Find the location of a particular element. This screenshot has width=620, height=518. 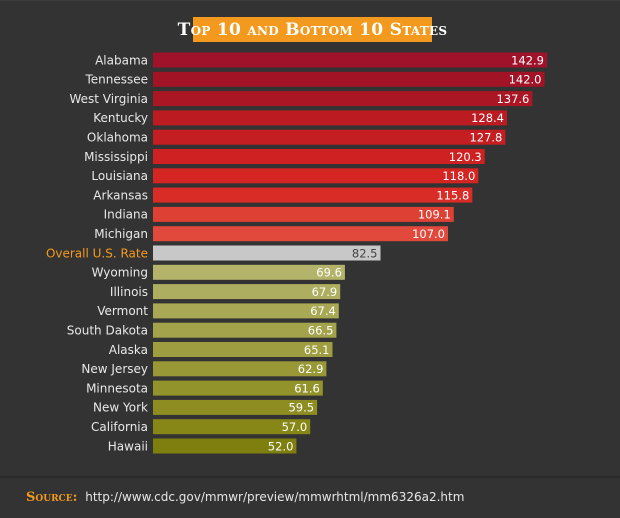

category-label-tennessee: Tennessee is located at coordinates (116, 80).